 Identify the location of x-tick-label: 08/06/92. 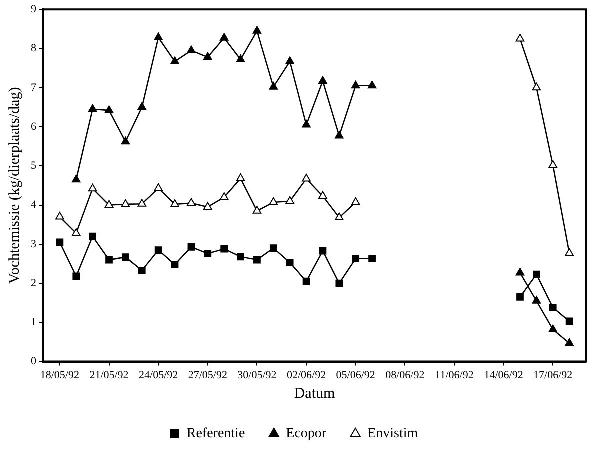
(405, 375).